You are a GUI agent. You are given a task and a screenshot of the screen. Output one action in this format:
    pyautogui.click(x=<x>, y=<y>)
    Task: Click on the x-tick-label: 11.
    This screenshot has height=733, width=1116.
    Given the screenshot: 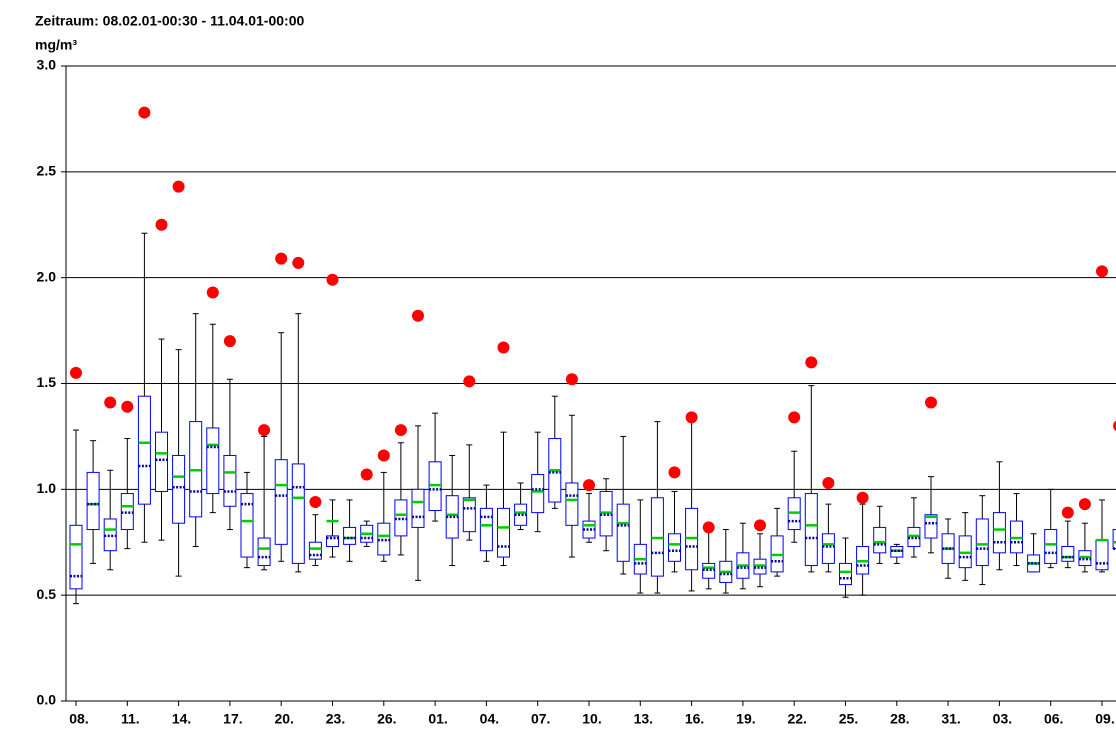 What is the action you would take?
    pyautogui.click(x=130, y=719)
    